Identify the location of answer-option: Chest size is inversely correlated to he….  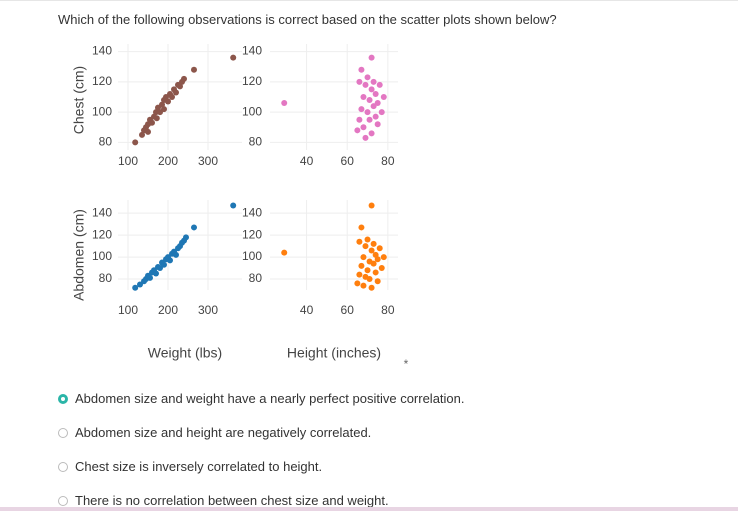
(190, 466).